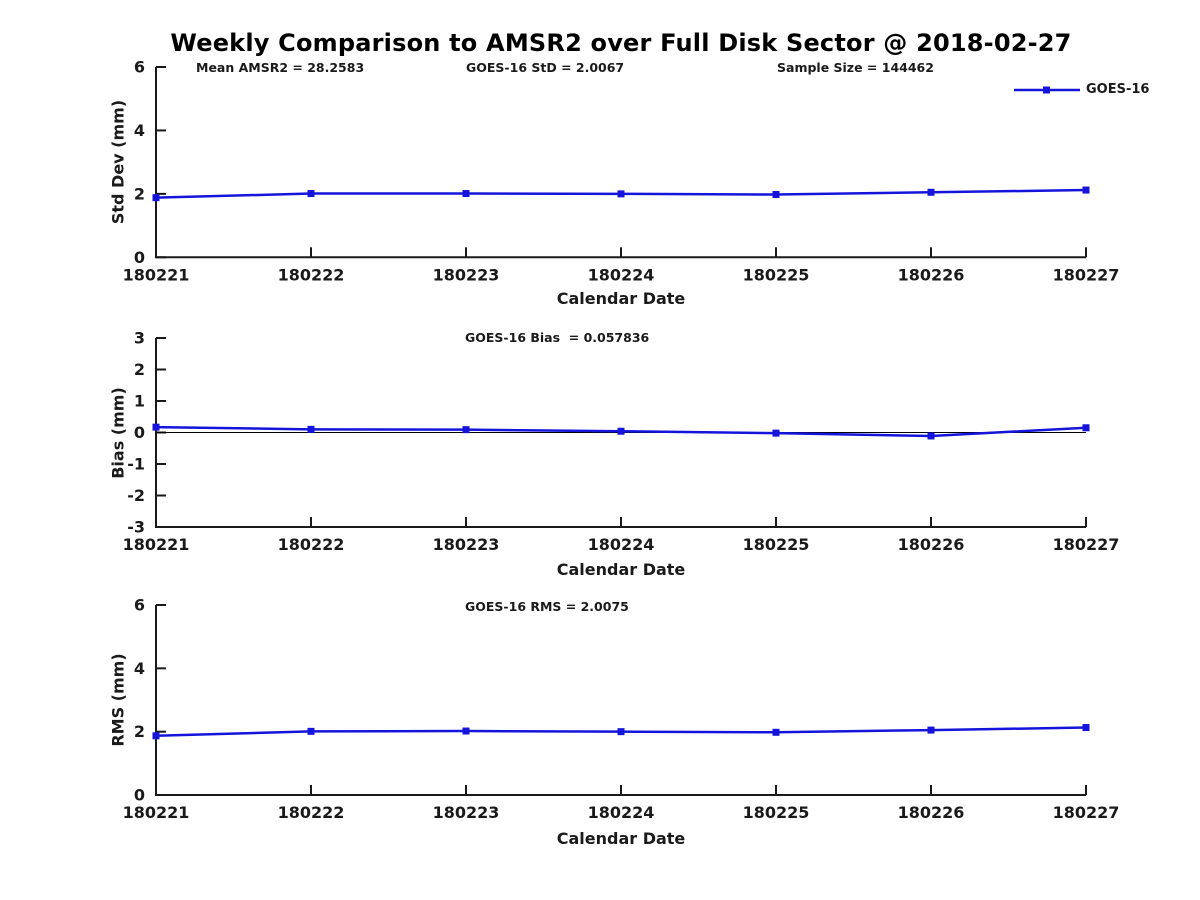 Image resolution: width=1200 pixels, height=900 pixels. What do you see at coordinates (136, 495) in the screenshot?
I see `svg-text: -2` at bounding box center [136, 495].